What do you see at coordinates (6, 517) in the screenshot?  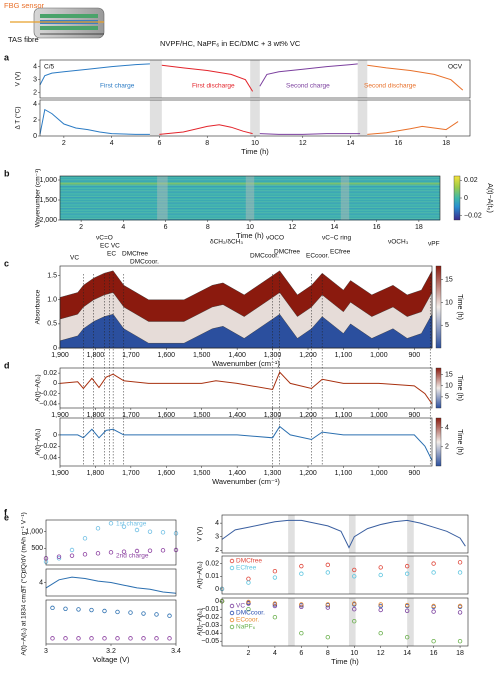 I see `panel-letter: e` at bounding box center [6, 517].